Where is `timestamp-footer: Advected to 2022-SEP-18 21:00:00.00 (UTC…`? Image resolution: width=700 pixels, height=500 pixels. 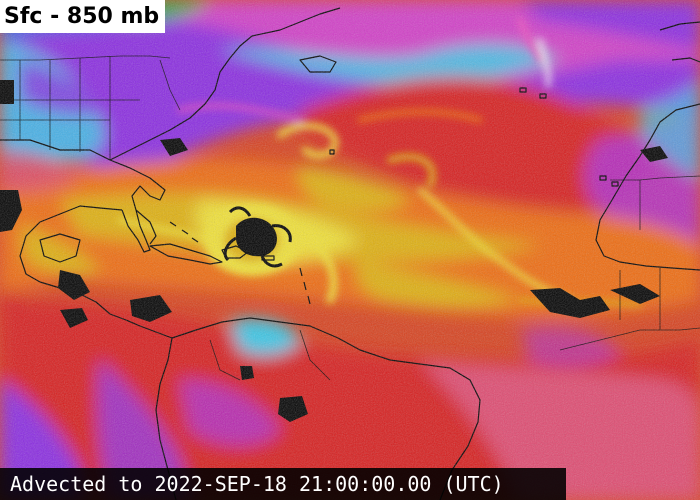 timestamp-footer: Advected to 2022-SEP-18 21:00:00.00 (UTC… is located at coordinates (283, 484).